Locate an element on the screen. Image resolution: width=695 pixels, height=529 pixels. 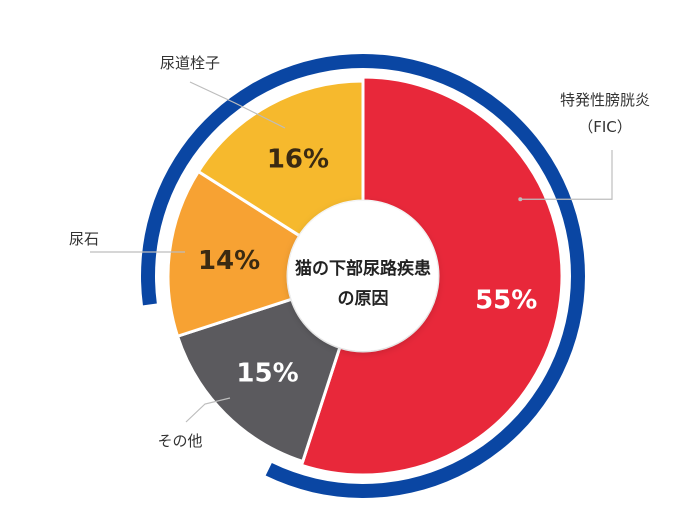
category-label-fic: 特発性膀胱炎 is located at coordinates (605, 100).